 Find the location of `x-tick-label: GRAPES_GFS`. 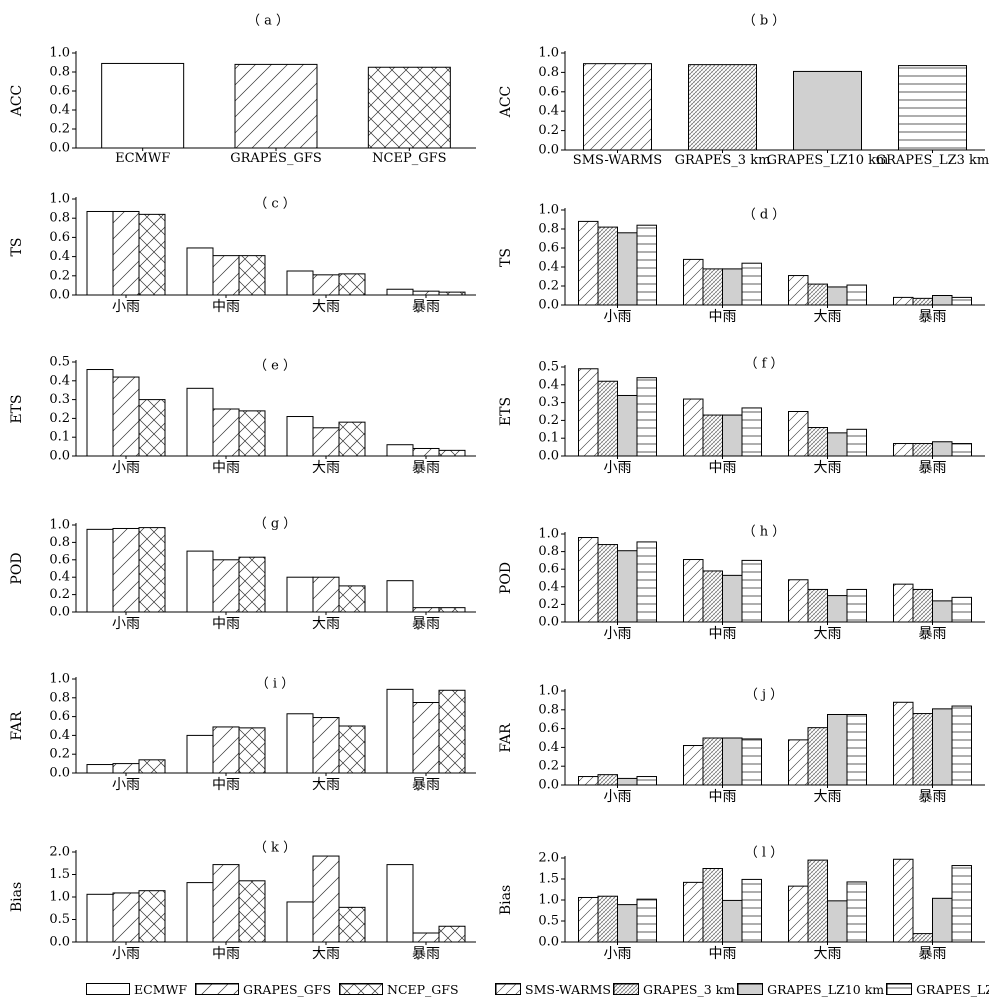

x-tick-label: GRAPES_GFS is located at coordinates (276, 158).